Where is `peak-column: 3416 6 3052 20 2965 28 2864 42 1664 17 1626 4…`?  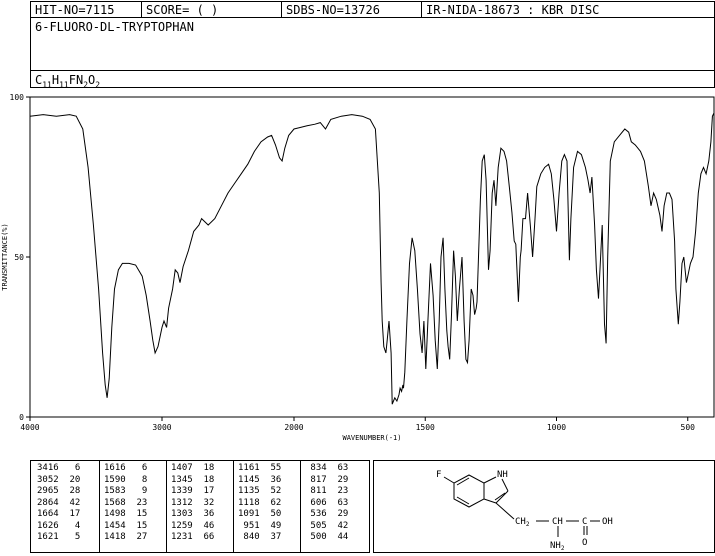
peak-column: 3416 6 3052 20 2965 28 2864 42 1664 17 1626 4… is located at coordinates (58, 503).